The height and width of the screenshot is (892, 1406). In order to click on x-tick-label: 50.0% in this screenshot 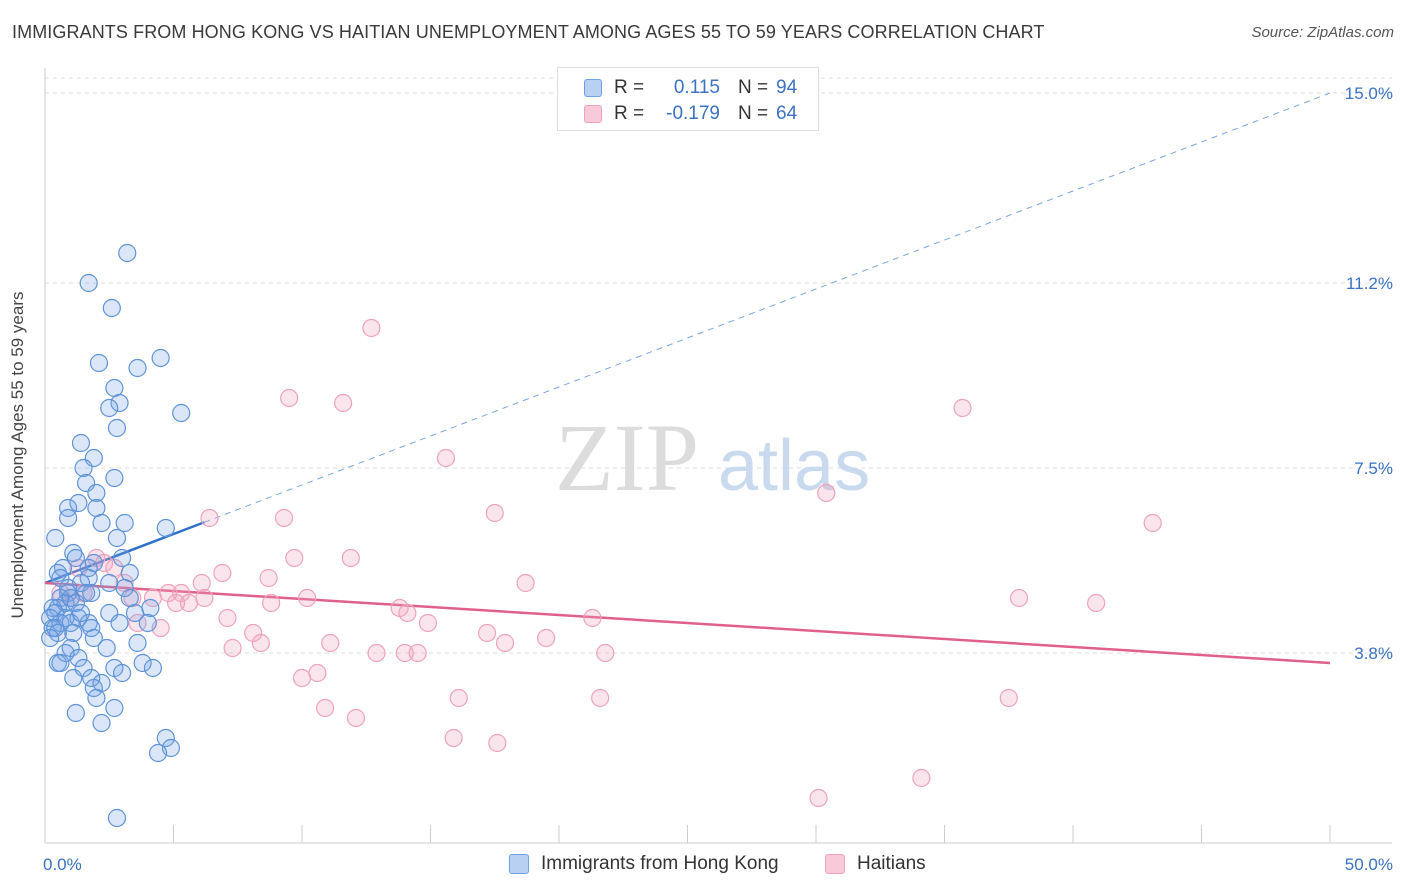, I will do `click(1369, 864)`.